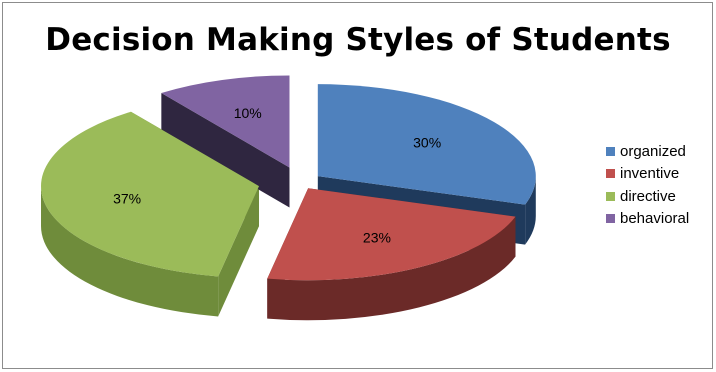 This screenshot has width=716, height=372. Describe the element at coordinates (391, 234) in the screenshot. I see `slice-inventive` at that location.